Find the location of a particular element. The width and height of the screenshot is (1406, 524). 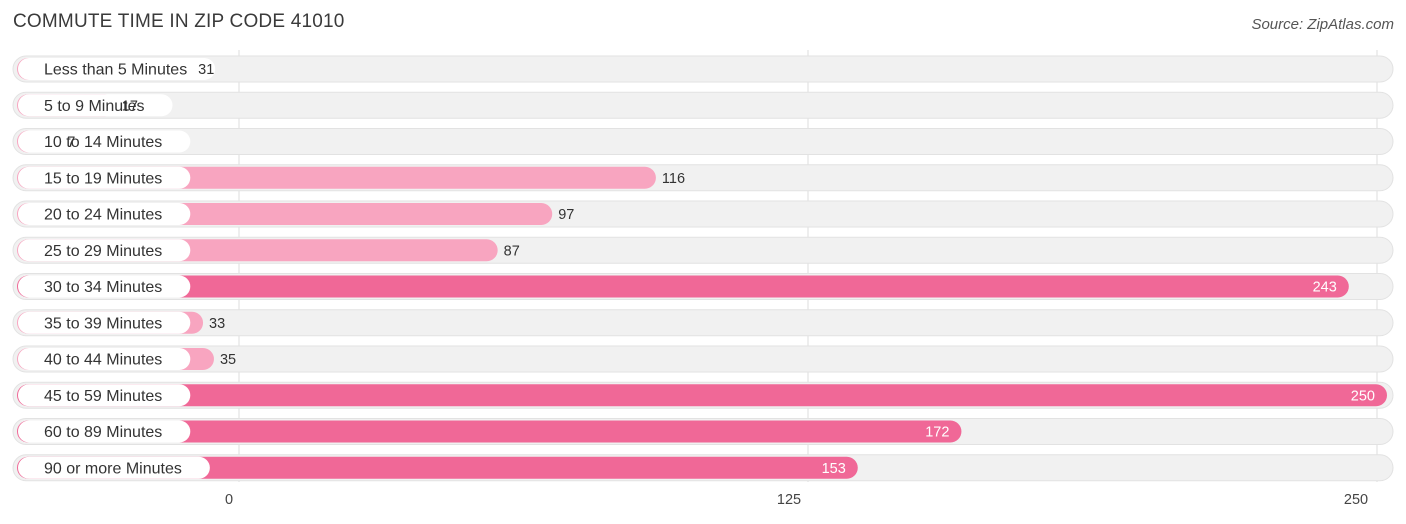

bar-row: Less than 5 Minutes 31 is located at coordinates (703, 69).